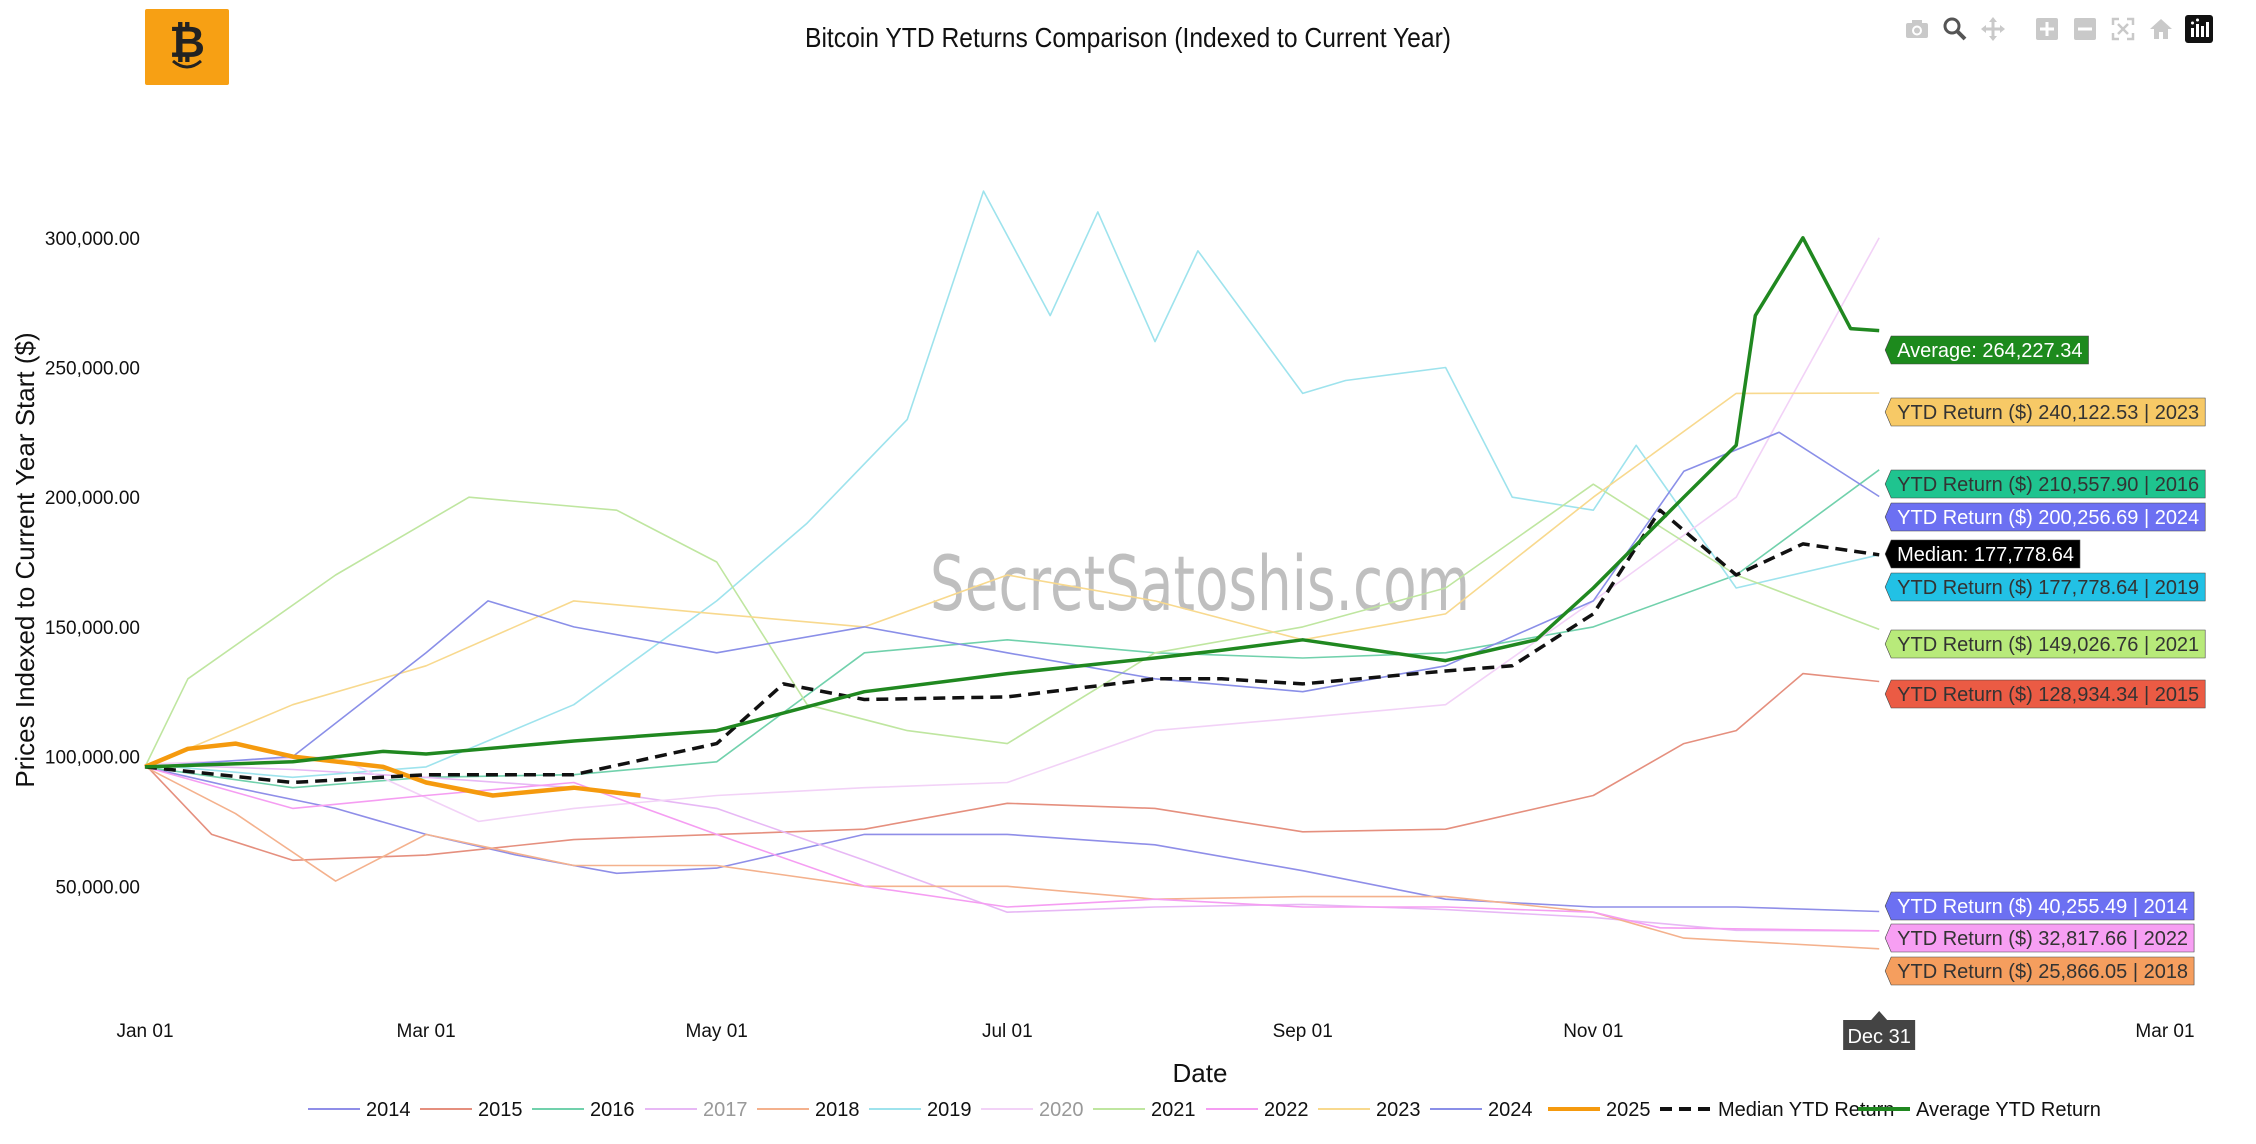 The image size is (2256, 1144). I want to click on y-tick-label: 100,000.00, so click(92, 758).